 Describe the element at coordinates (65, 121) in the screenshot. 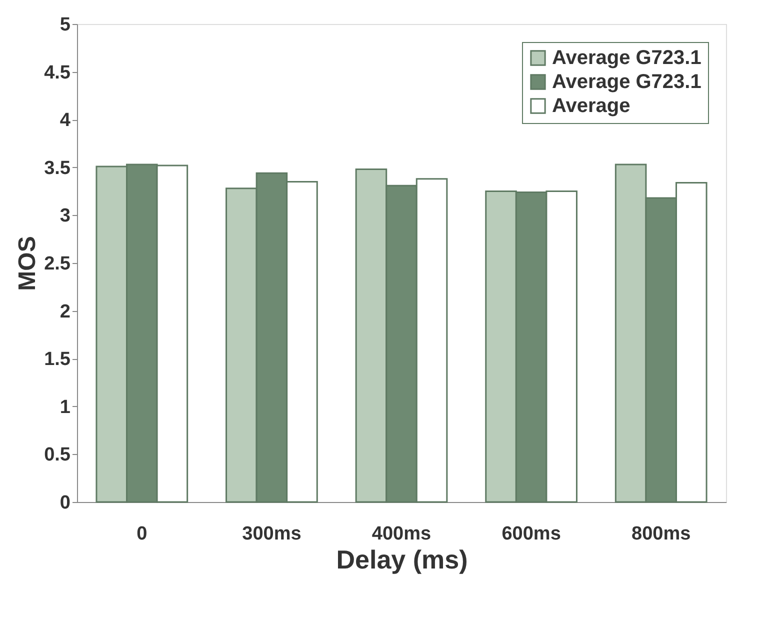

I see `y-tick-label: 4` at that location.